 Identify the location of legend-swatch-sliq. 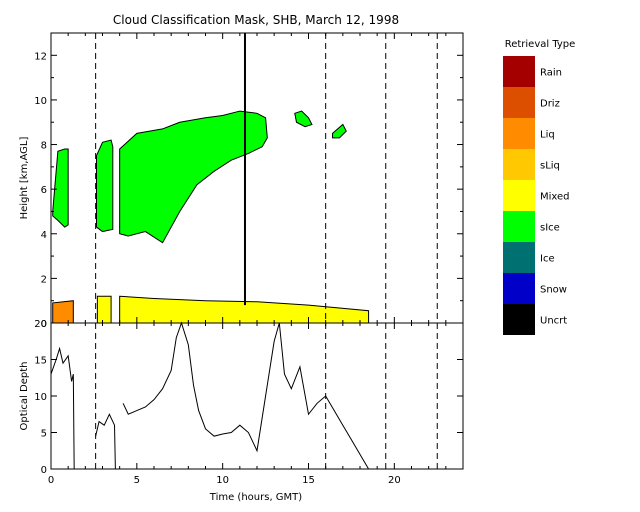
(519, 164).